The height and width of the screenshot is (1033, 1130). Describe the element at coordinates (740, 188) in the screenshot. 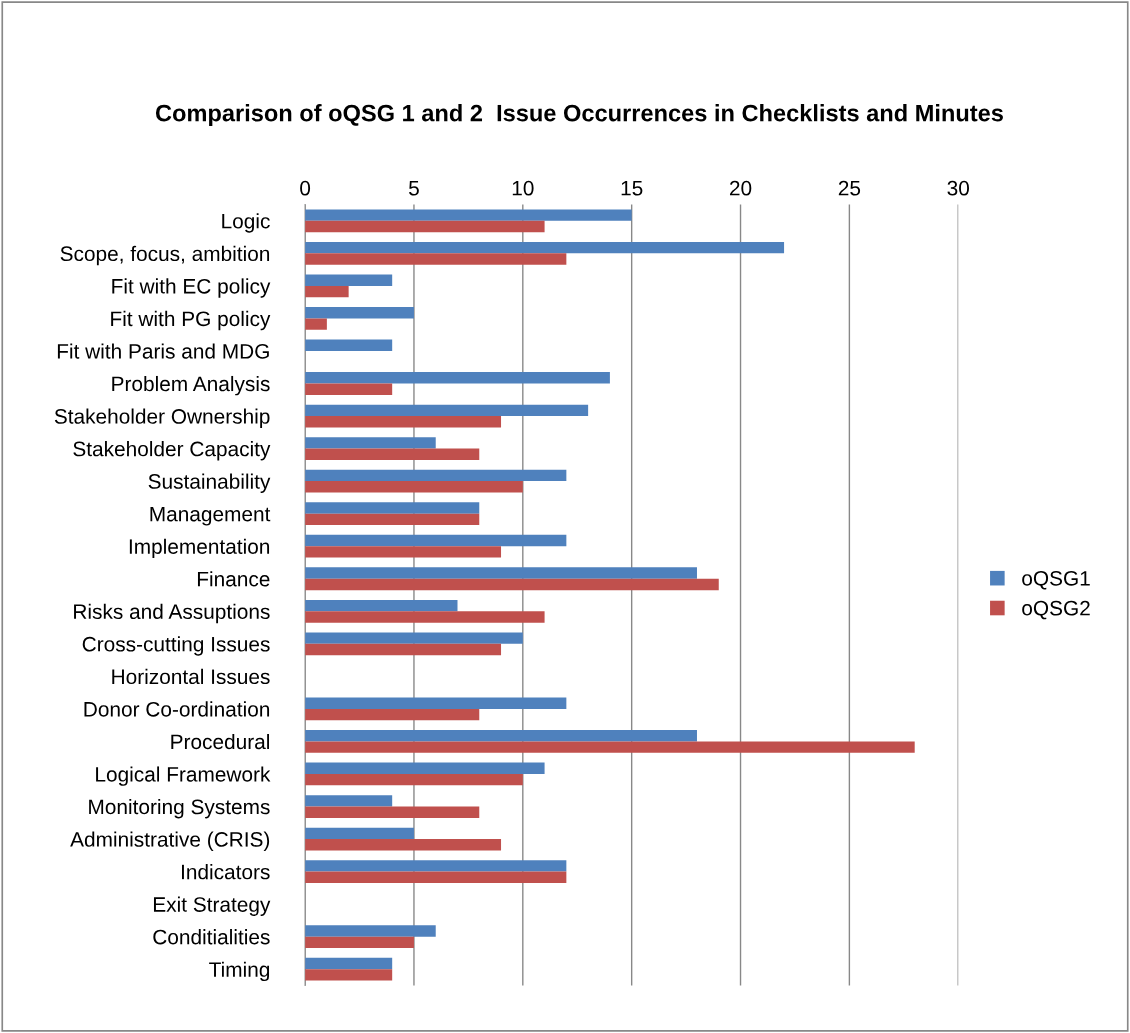

I see `x-tick-label: 20` at that location.